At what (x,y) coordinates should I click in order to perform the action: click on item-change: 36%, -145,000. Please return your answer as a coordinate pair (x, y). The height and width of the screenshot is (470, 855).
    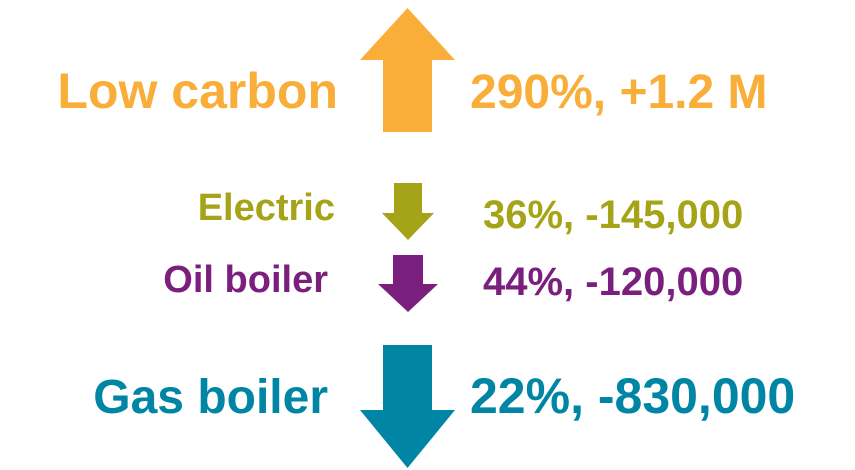
    Looking at the image, I should click on (613, 215).